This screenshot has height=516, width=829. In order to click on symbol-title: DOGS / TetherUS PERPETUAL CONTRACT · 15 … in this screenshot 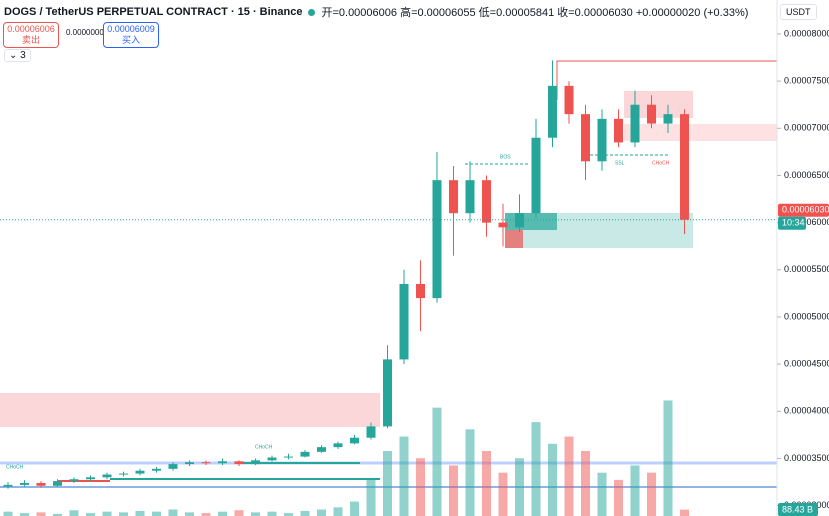, I will do `click(153, 12)`.